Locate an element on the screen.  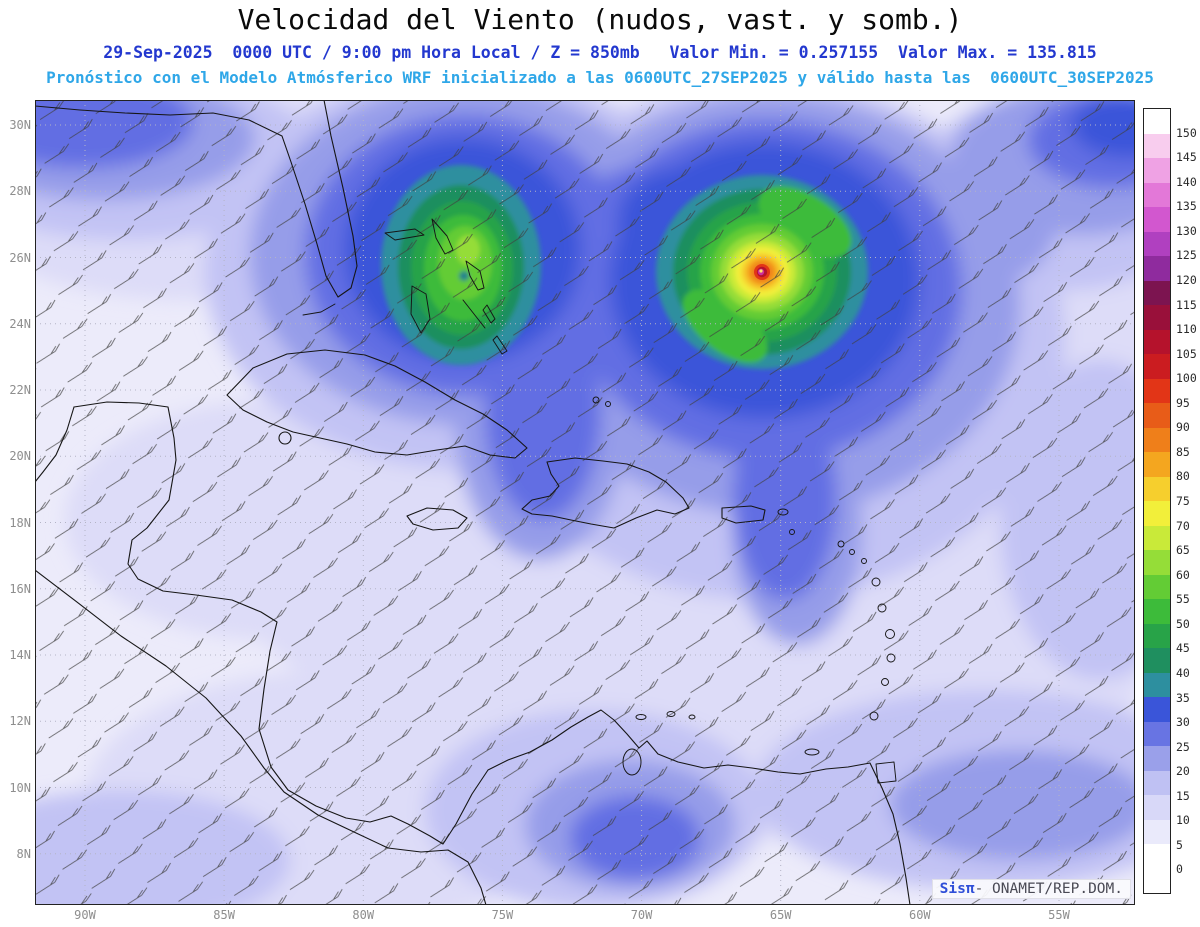
colorbar-label: 105 is located at coordinates (1186, 353).